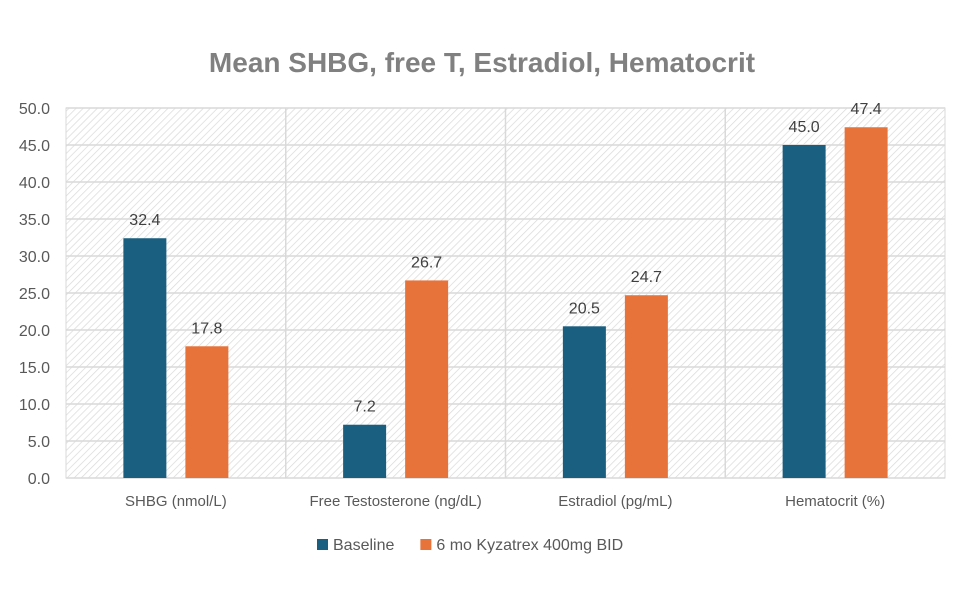 Image resolution: width=964 pixels, height=603 pixels. What do you see at coordinates (482, 62) in the screenshot?
I see `chart-title: Mean SHBG, free T, Estradiol, Hematocrit` at bounding box center [482, 62].